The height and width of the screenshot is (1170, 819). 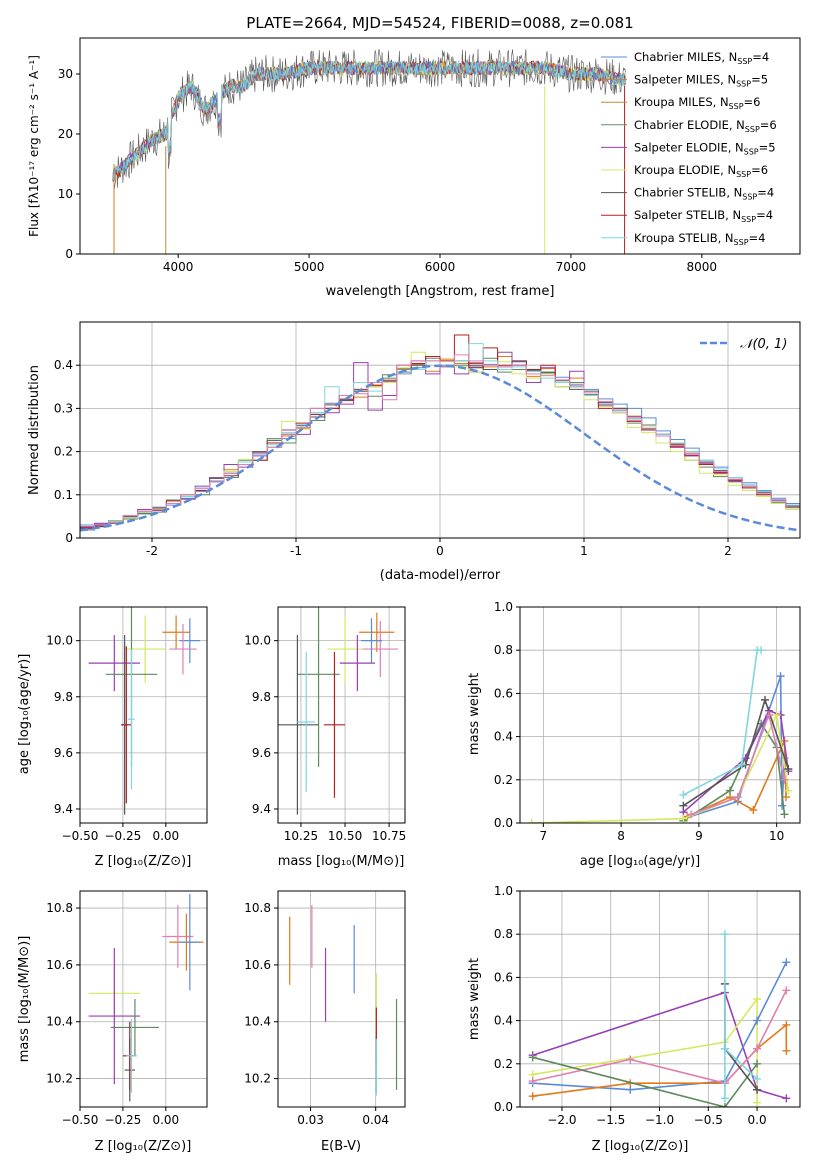 What do you see at coordinates (708, 1120) in the screenshot?
I see `x-tick-label: −0.5` at bounding box center [708, 1120].